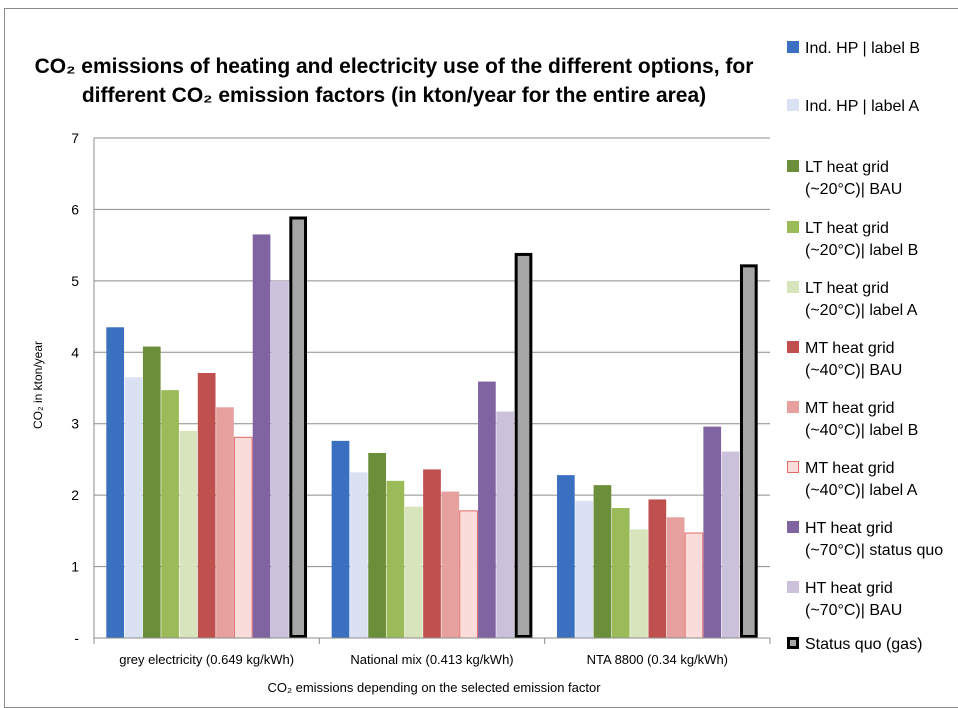  I want to click on legend-item: MT heat grid (~40°C)| label B, so click(852, 420).